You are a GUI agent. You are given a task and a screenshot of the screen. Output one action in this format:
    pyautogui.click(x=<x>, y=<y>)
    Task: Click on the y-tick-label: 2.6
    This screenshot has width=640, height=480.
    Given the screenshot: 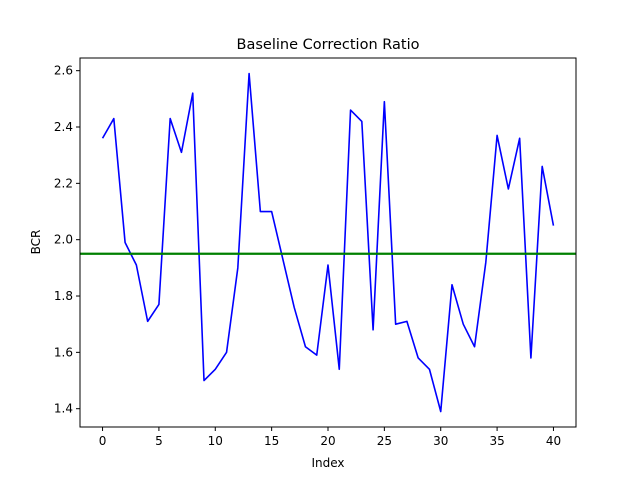 What is the action you would take?
    pyautogui.click(x=63, y=71)
    